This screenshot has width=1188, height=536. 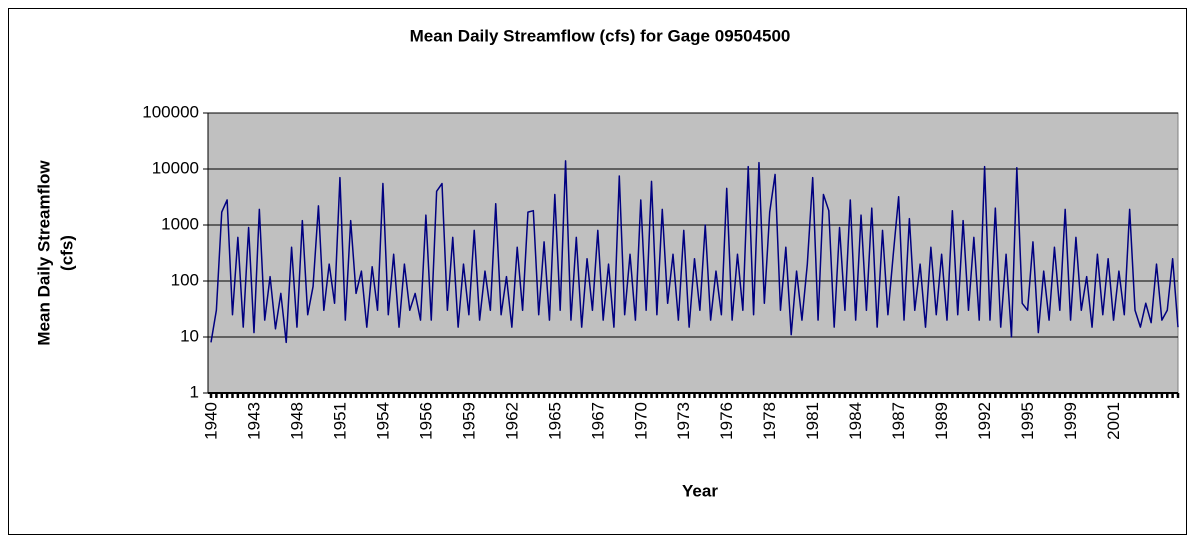 I want to click on x-tick-label: 2001, so click(x=1113, y=421).